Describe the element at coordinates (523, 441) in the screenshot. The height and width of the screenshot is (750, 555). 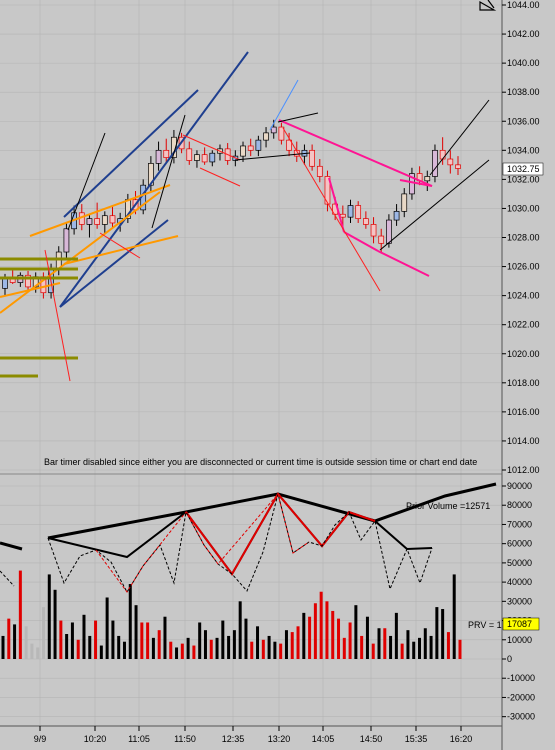
I see `price-tick-label: 1014.00` at that location.